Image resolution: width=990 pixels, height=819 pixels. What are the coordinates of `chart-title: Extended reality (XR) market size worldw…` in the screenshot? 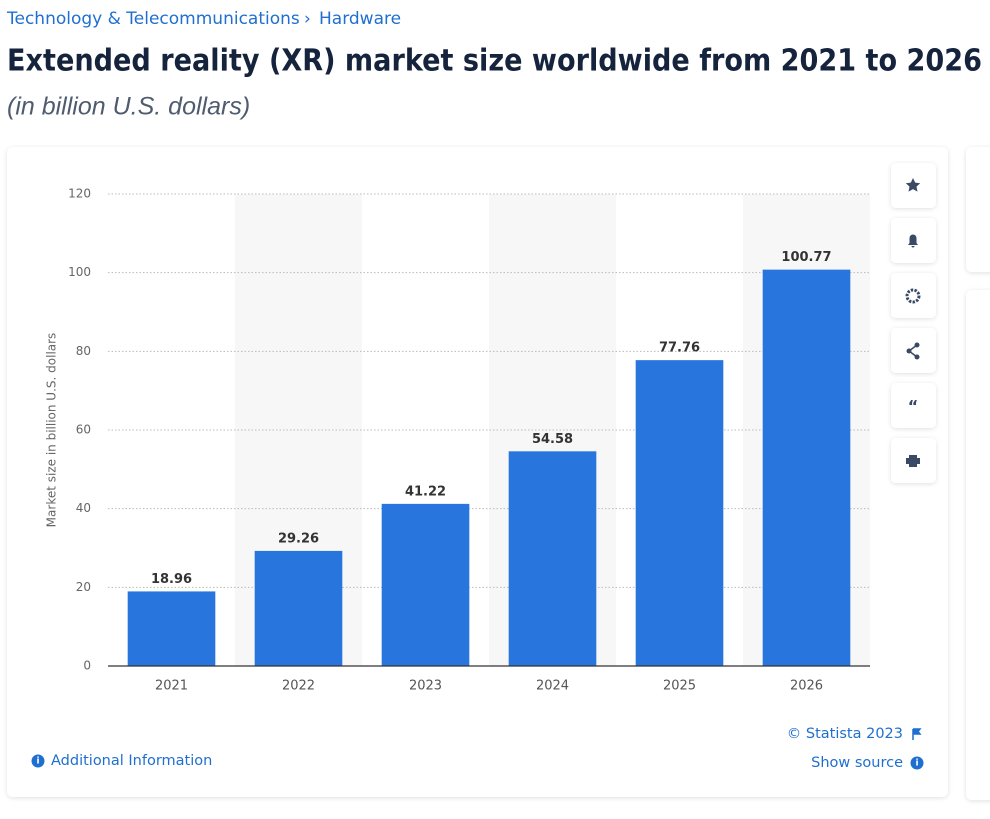 It's located at (494, 61).